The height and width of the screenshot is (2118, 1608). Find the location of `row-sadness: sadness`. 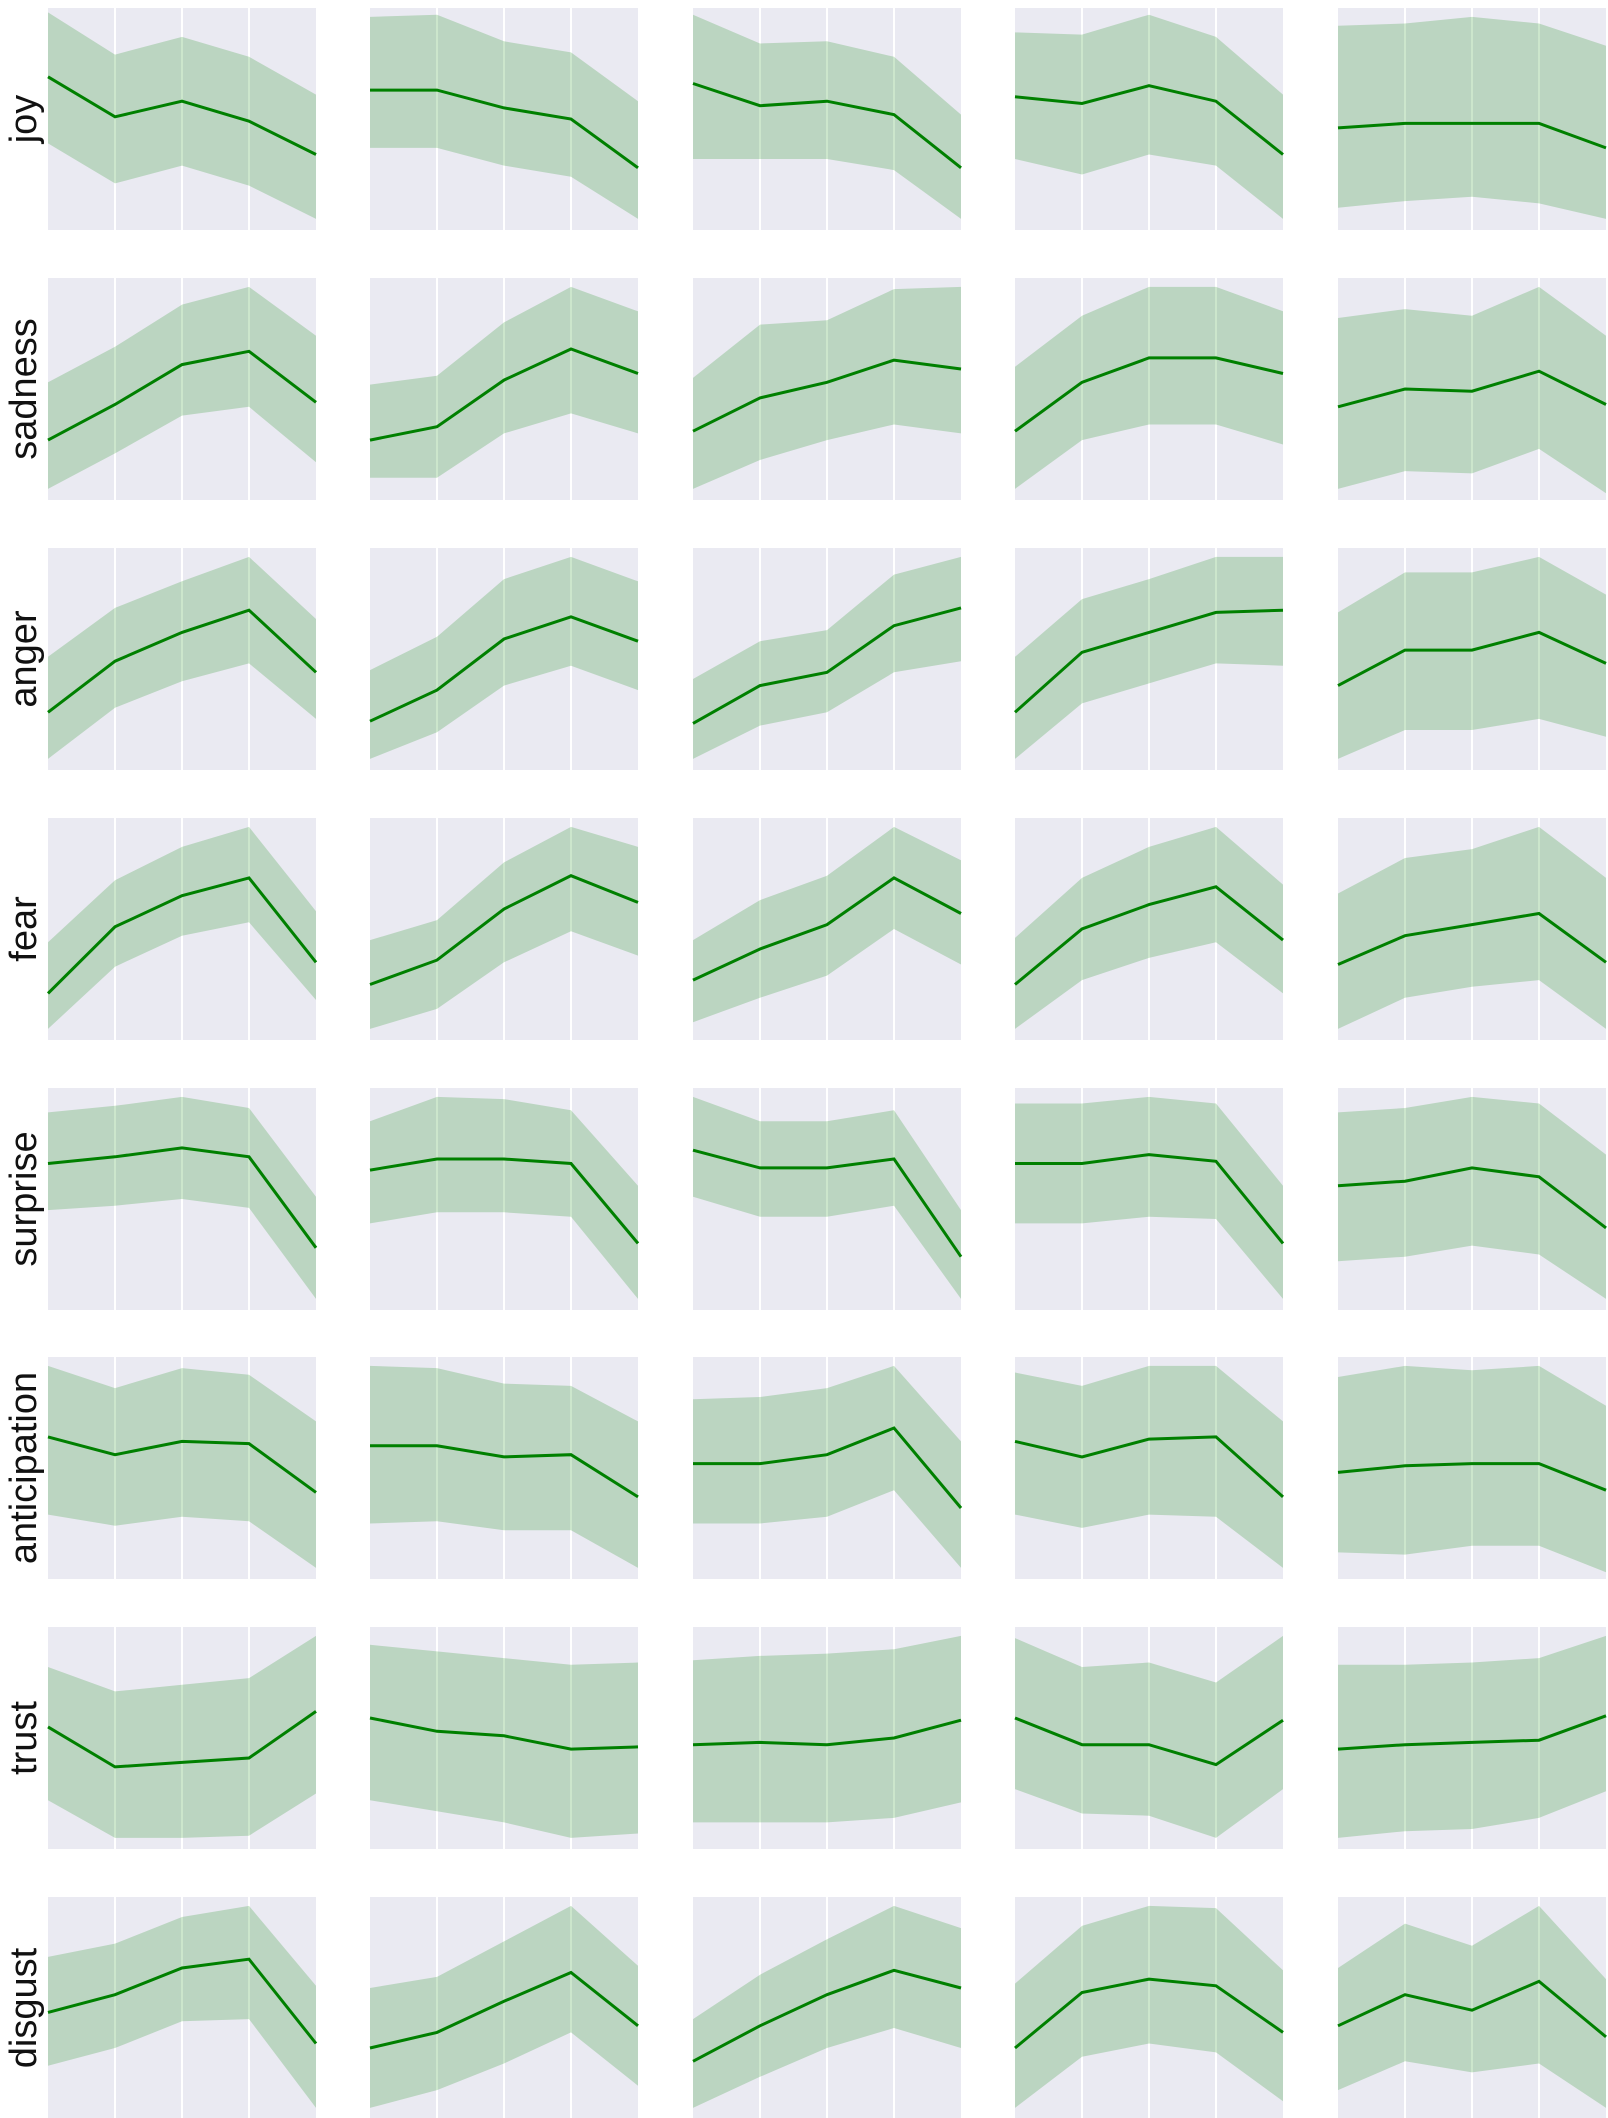

row-sadness: sadness is located at coordinates (805, 389).